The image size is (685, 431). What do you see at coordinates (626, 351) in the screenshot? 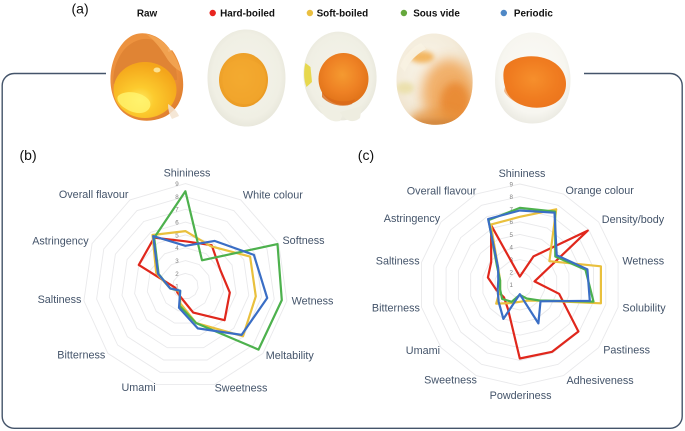
I see `svg-text: Pastiness` at bounding box center [626, 351].